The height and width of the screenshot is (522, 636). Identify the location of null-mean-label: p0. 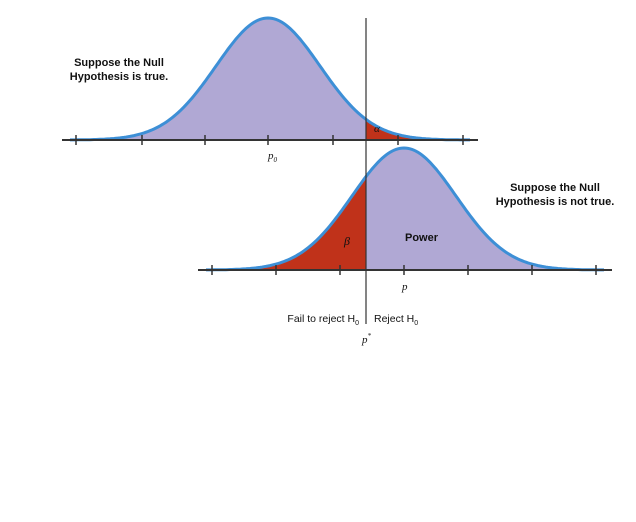
(272, 157).